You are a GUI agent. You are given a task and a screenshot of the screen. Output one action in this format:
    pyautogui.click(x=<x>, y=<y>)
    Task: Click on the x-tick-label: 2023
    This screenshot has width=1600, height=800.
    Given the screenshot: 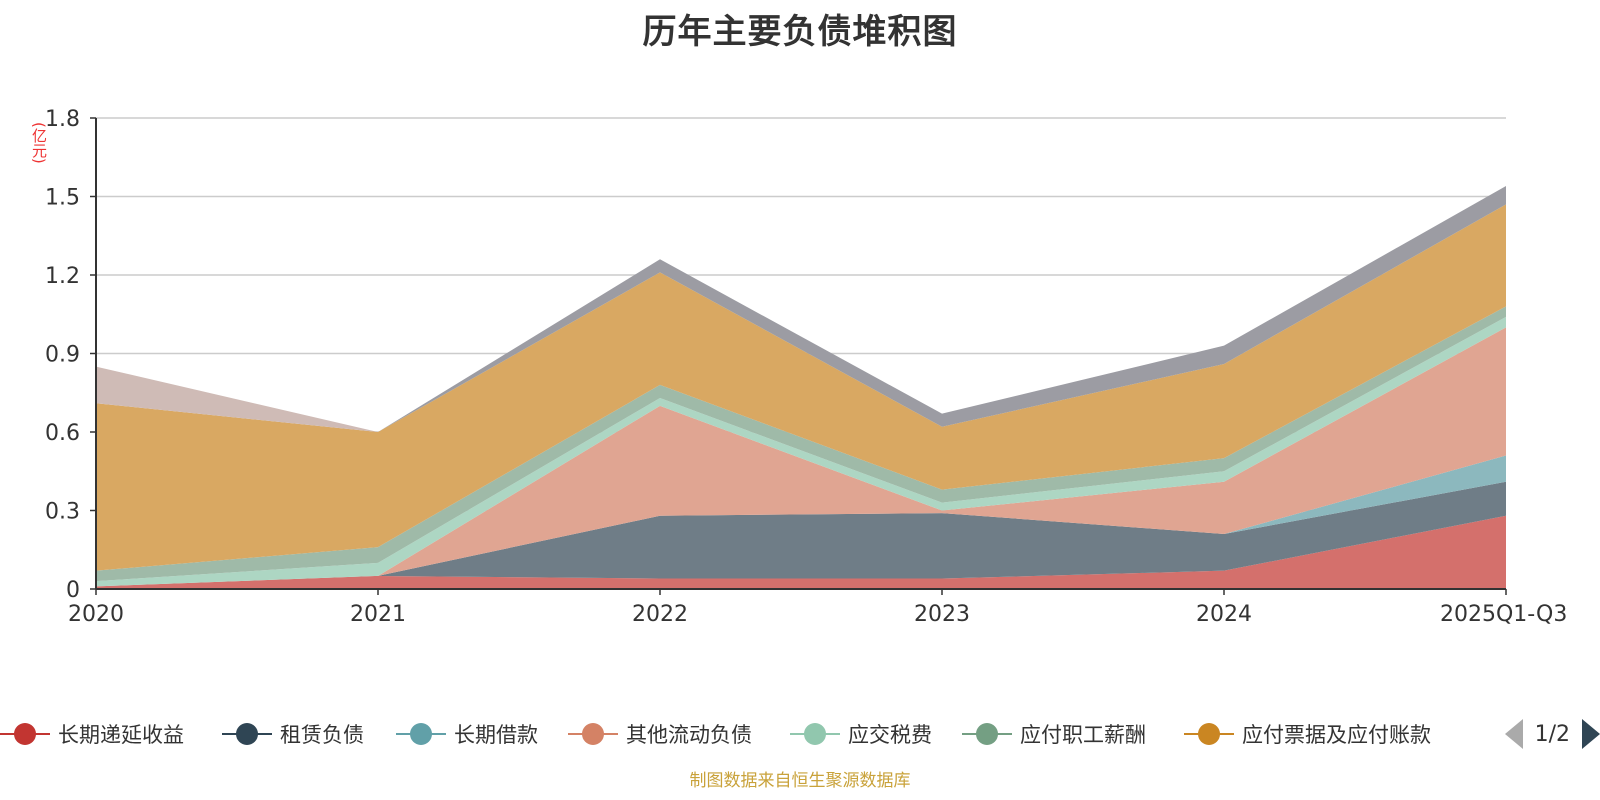 What is the action you would take?
    pyautogui.click(x=942, y=614)
    